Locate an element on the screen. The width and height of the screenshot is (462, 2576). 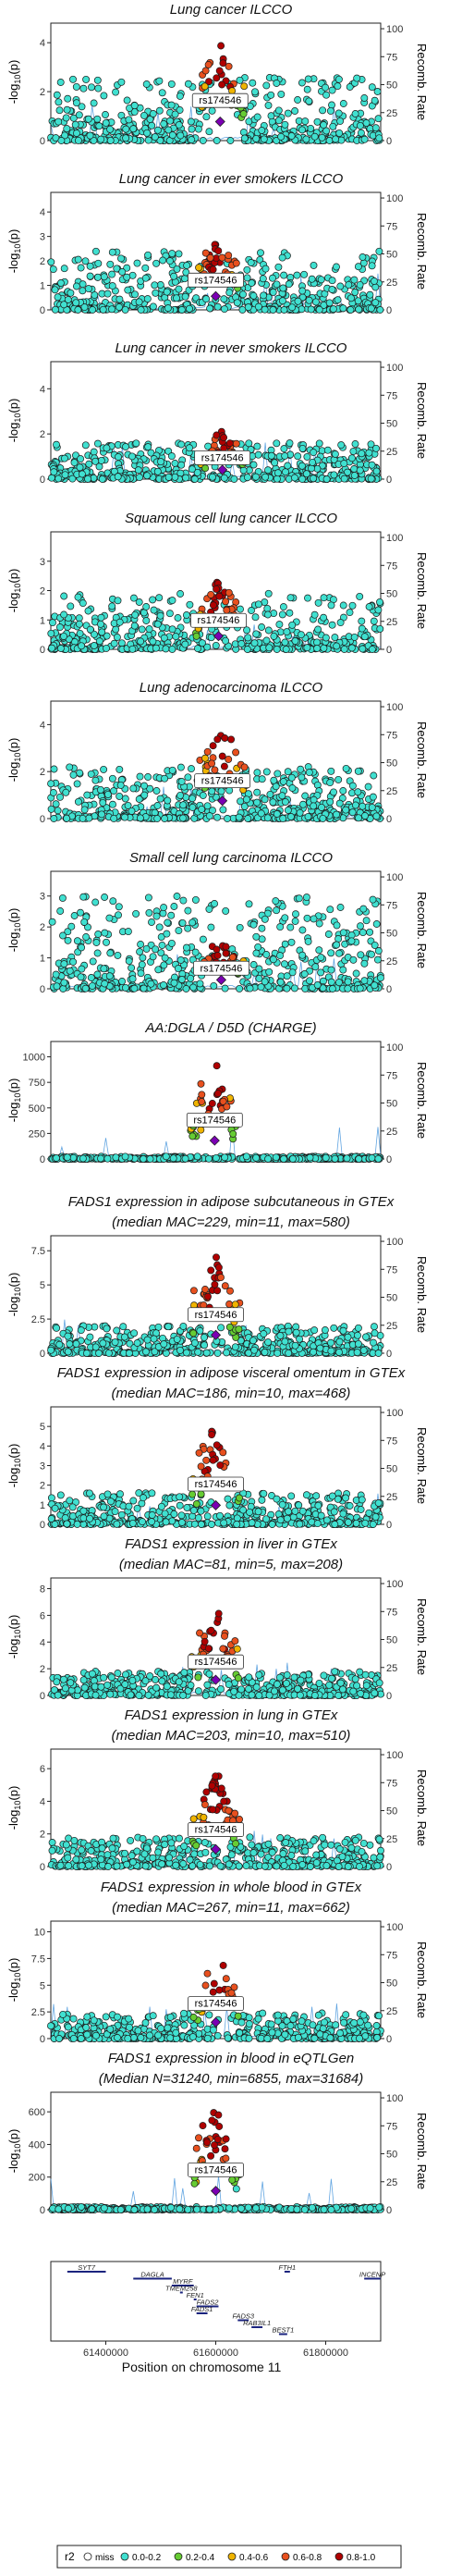
y-tick-label: 3 is located at coordinates (43, 237).